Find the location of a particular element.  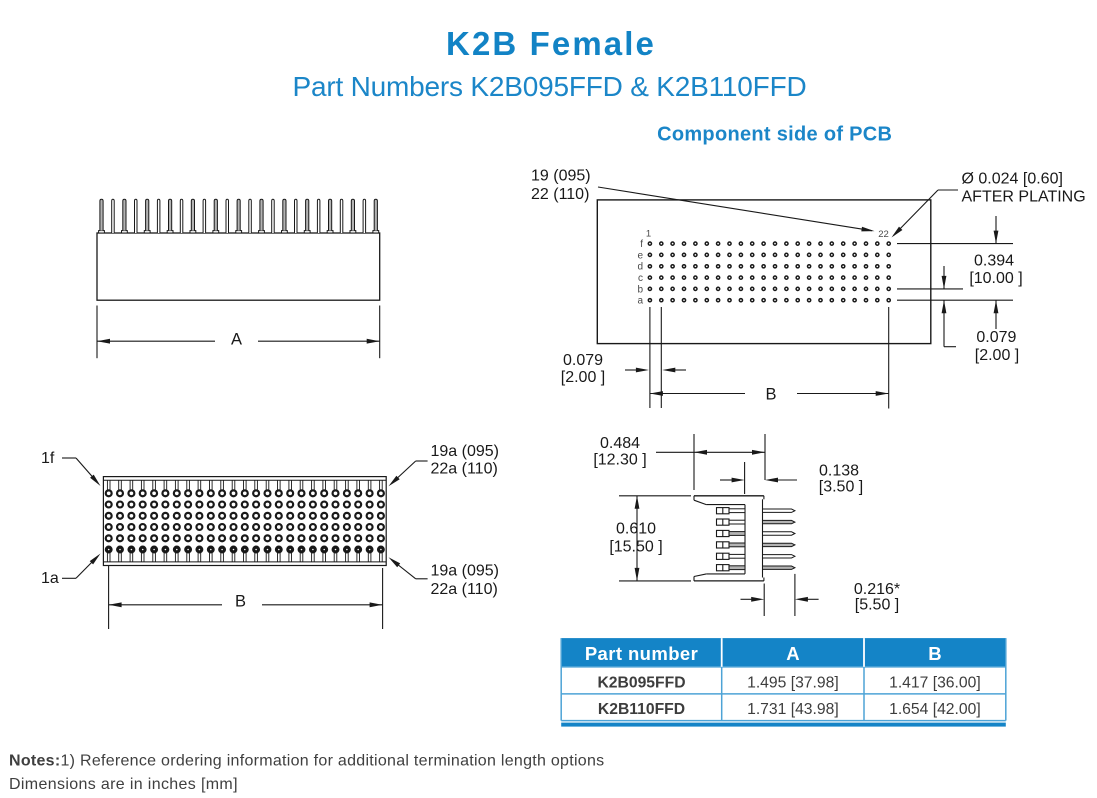

svg-text: 0.484 is located at coordinates (620, 443).